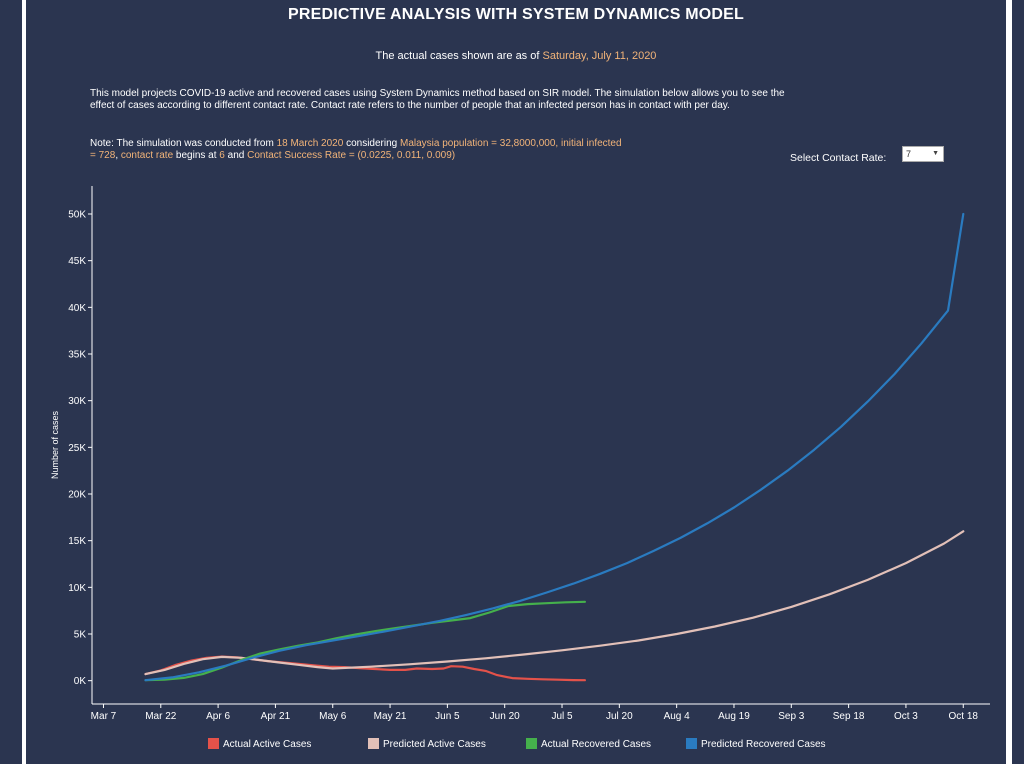  I want to click on note-initial-infected: initial infected = 728, so click(356, 149).